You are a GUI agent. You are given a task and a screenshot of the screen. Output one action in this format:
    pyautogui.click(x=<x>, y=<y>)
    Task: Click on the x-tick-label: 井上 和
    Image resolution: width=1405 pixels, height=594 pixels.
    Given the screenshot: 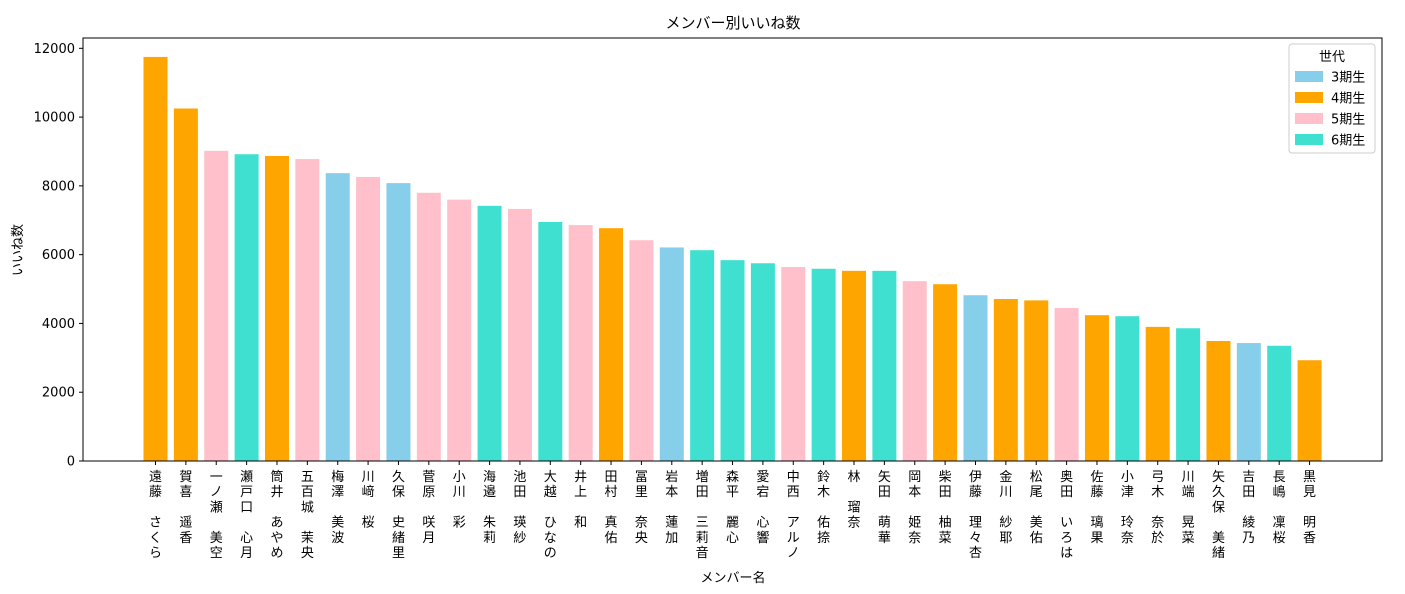 What is the action you would take?
    pyautogui.click(x=580, y=500)
    